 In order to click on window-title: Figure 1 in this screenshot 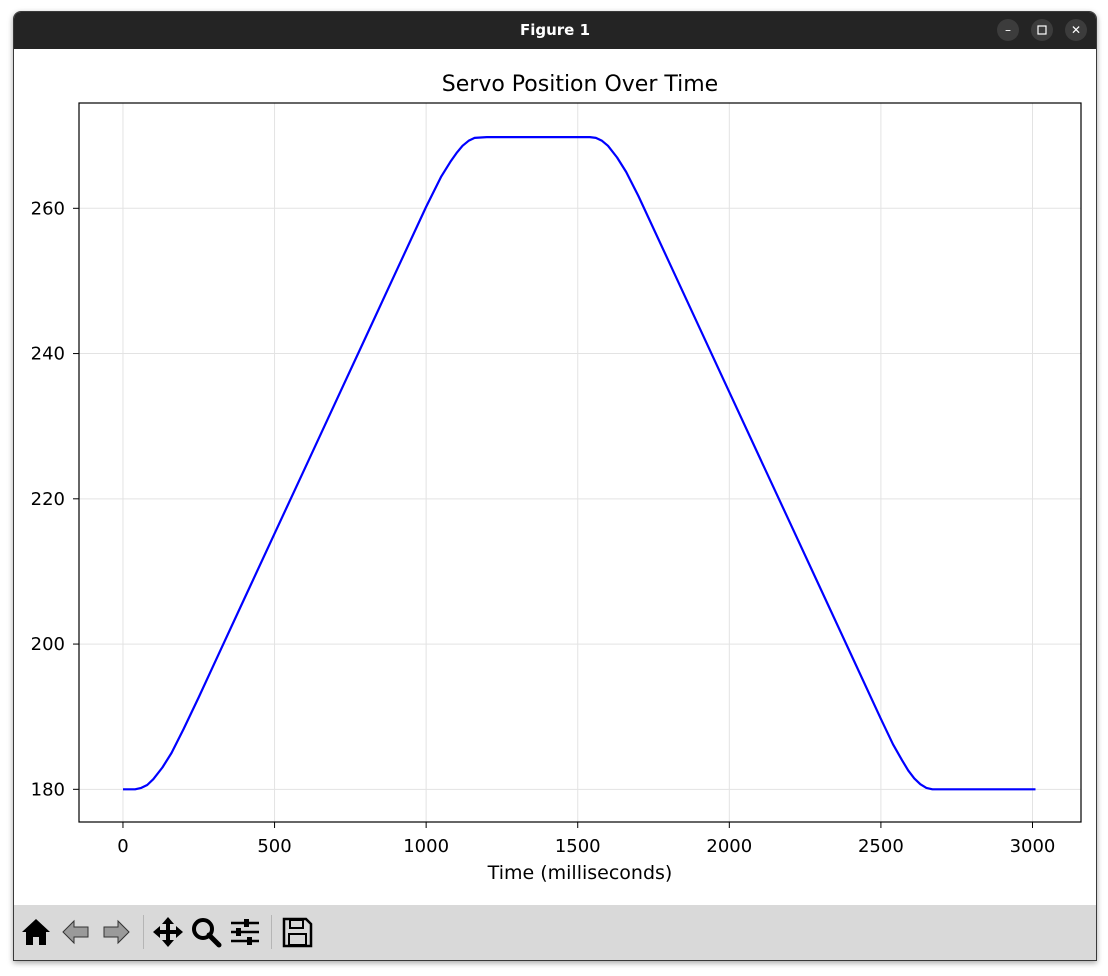, I will do `click(555, 30)`.